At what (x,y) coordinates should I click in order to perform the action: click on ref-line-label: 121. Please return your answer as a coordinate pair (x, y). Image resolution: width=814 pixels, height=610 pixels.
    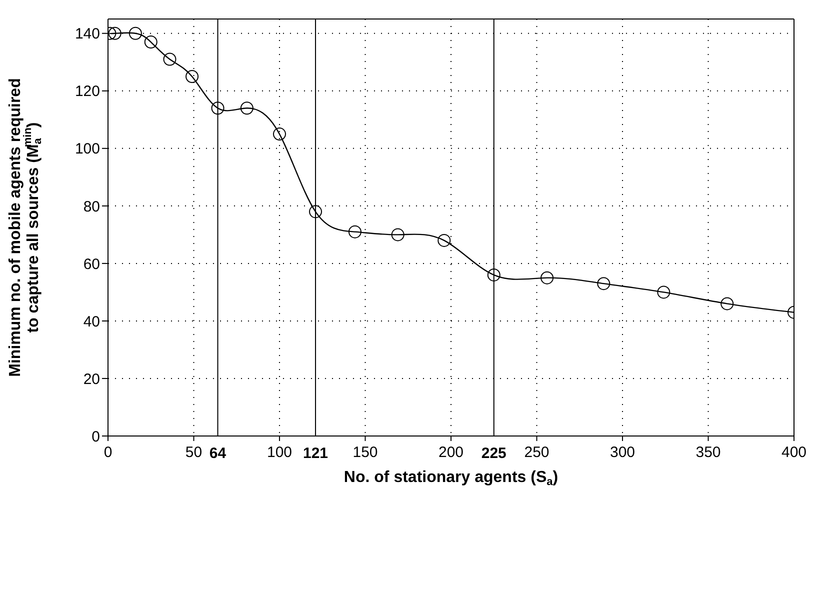
    Looking at the image, I should click on (315, 453).